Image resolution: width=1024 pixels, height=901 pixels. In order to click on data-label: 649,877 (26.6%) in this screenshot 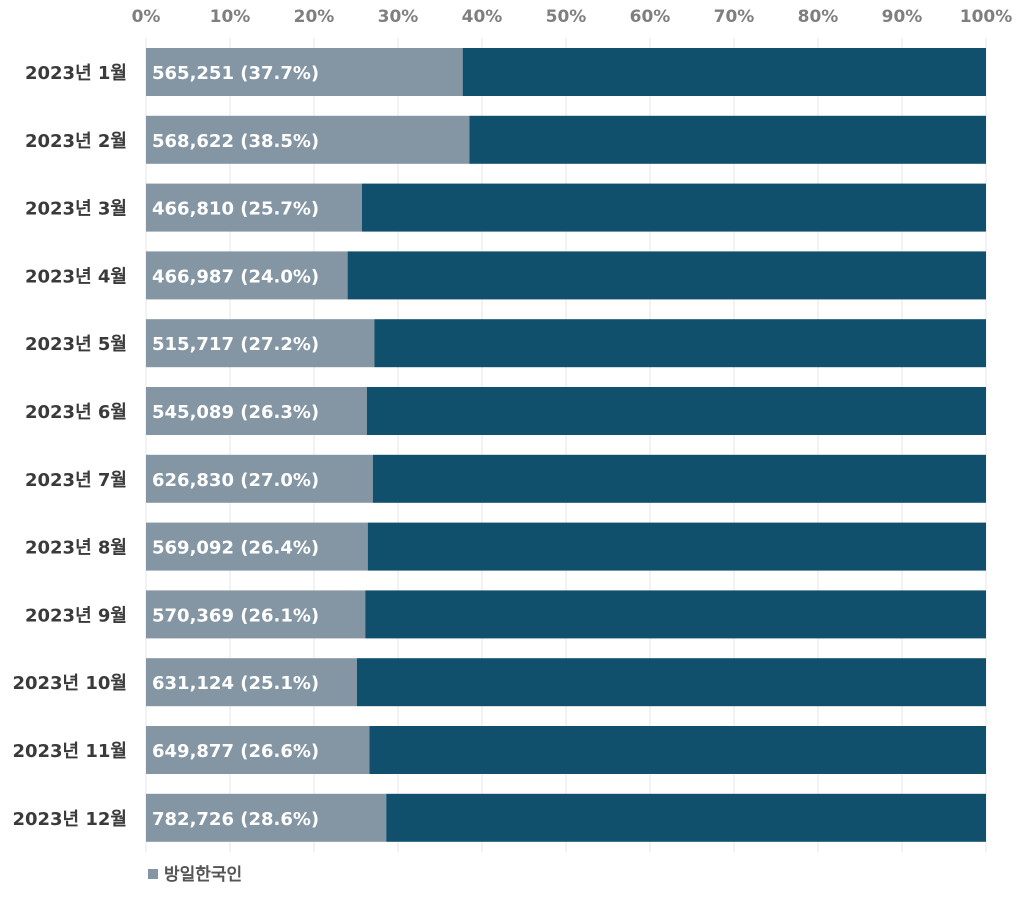, I will do `click(235, 751)`.